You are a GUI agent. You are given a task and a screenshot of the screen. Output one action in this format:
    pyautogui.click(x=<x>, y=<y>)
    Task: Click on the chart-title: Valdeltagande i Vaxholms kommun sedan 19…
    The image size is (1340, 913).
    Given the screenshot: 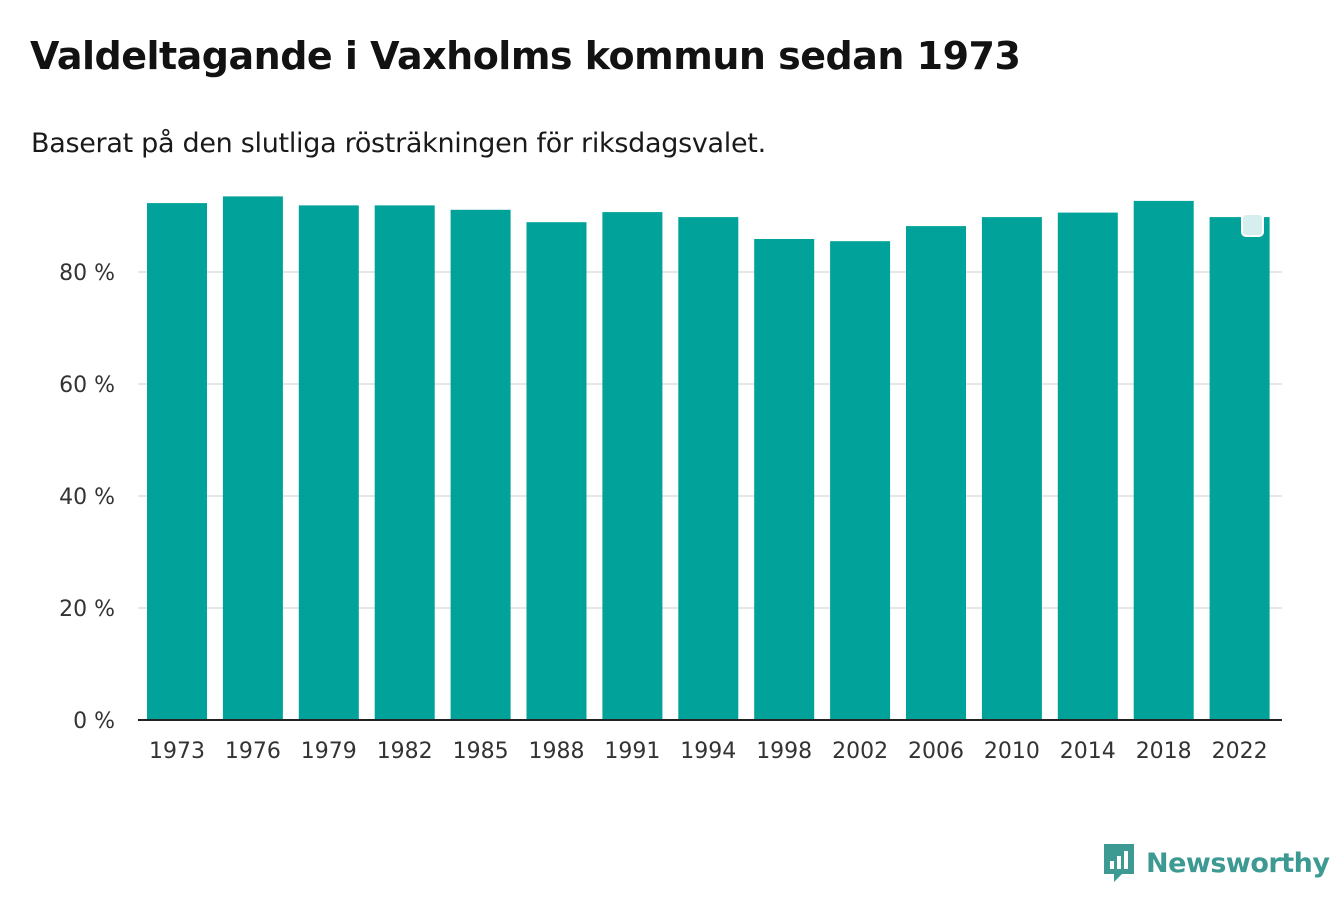 What is the action you would take?
    pyautogui.click(x=525, y=56)
    